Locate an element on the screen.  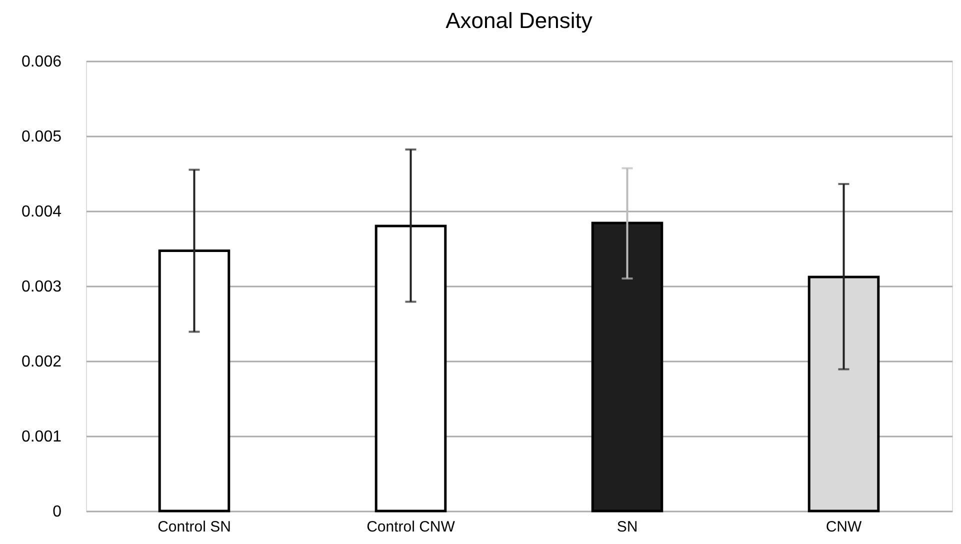
y-tick-label: 0.001 is located at coordinates (41, 437).